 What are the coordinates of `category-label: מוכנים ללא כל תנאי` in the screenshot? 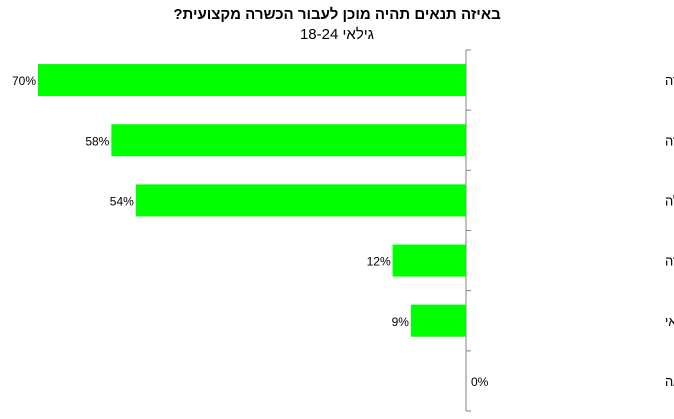 It's located at (669, 321).